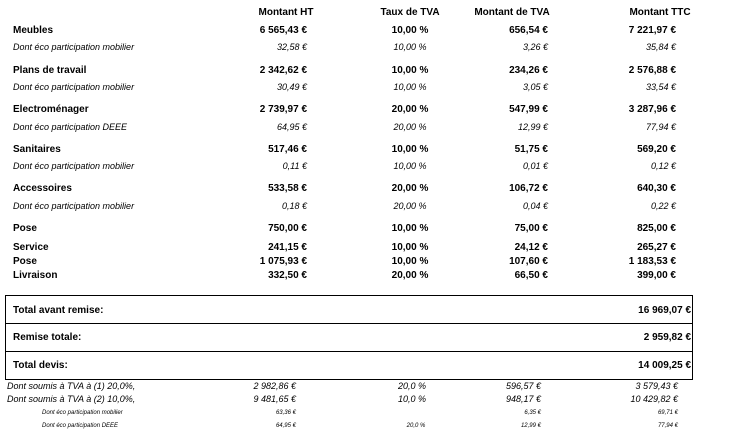  I want to click on total-label: Total devis:, so click(40, 365).